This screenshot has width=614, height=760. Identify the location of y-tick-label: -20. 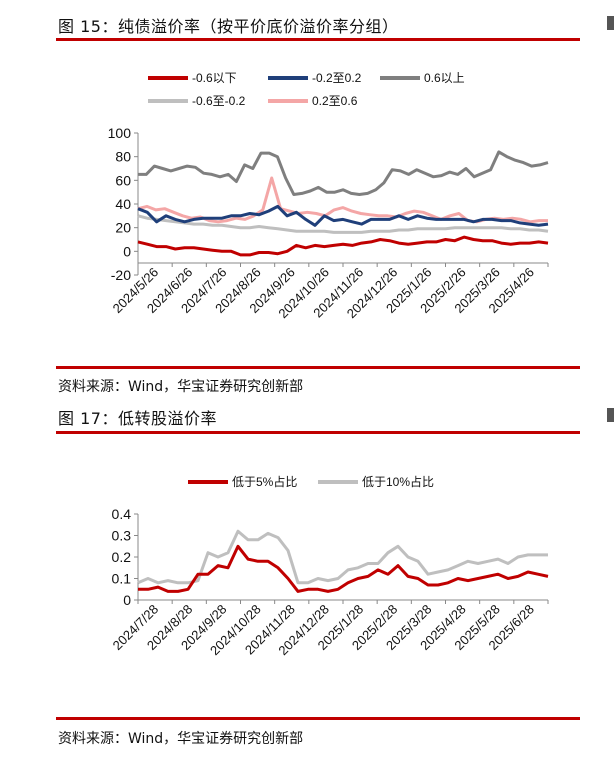
(121, 275).